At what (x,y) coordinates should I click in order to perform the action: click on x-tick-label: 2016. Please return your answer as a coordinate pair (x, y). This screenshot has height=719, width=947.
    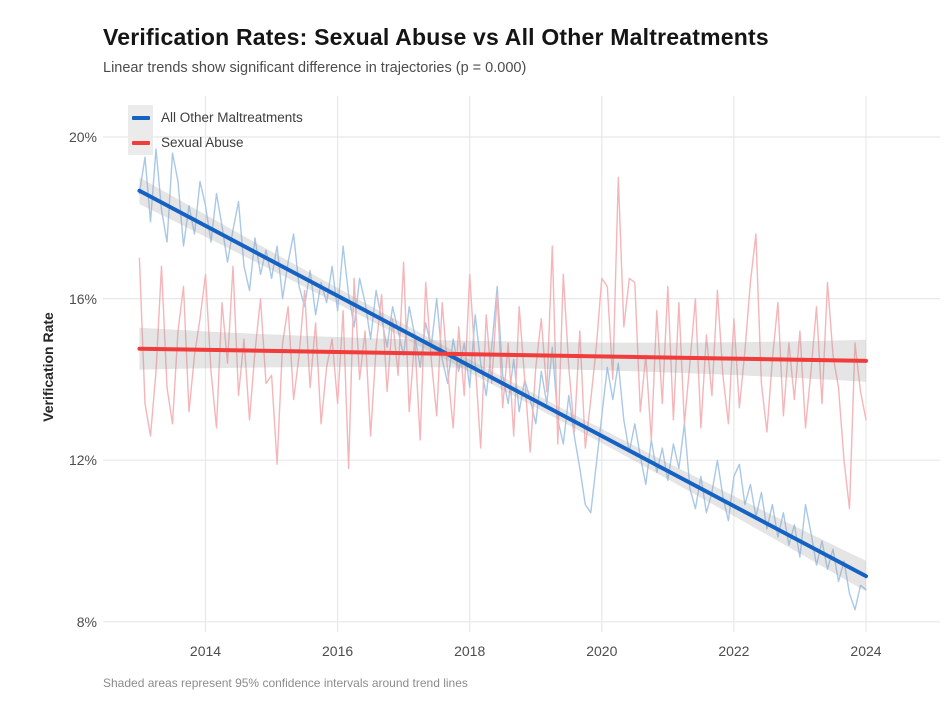
    Looking at the image, I should click on (338, 651).